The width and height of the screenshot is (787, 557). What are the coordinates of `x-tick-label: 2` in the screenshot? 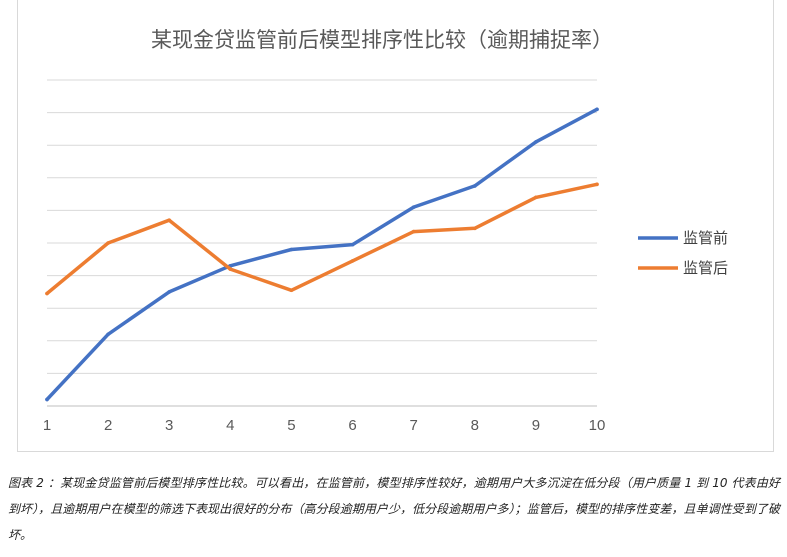 It's located at (108, 425).